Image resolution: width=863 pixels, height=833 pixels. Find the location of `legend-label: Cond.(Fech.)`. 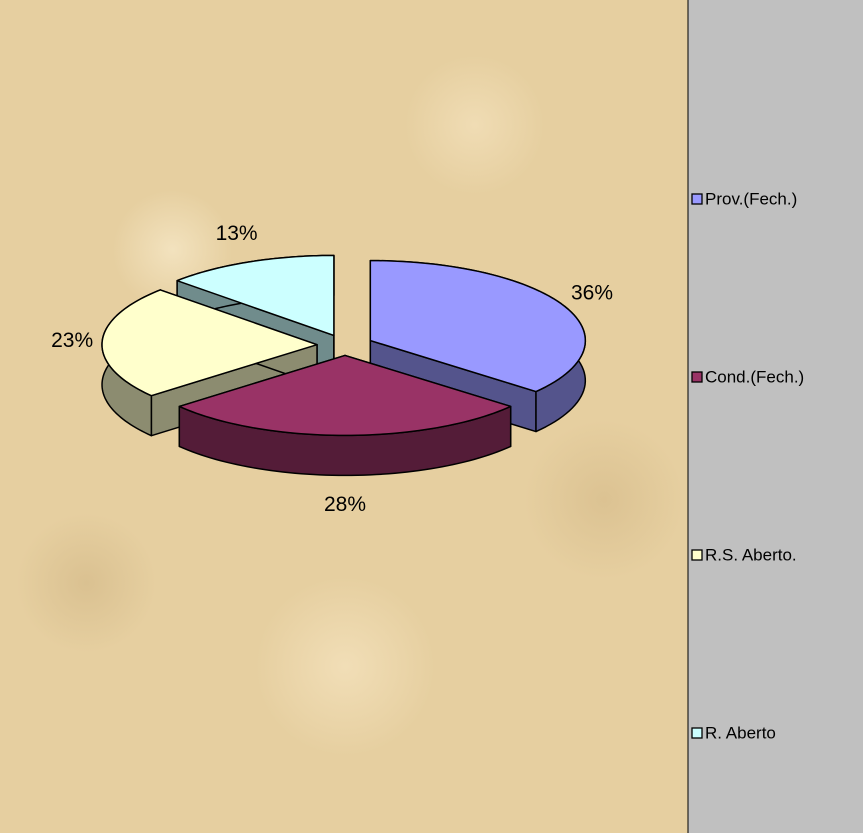

legend-label: Cond.(Fech.) is located at coordinates (754, 376).